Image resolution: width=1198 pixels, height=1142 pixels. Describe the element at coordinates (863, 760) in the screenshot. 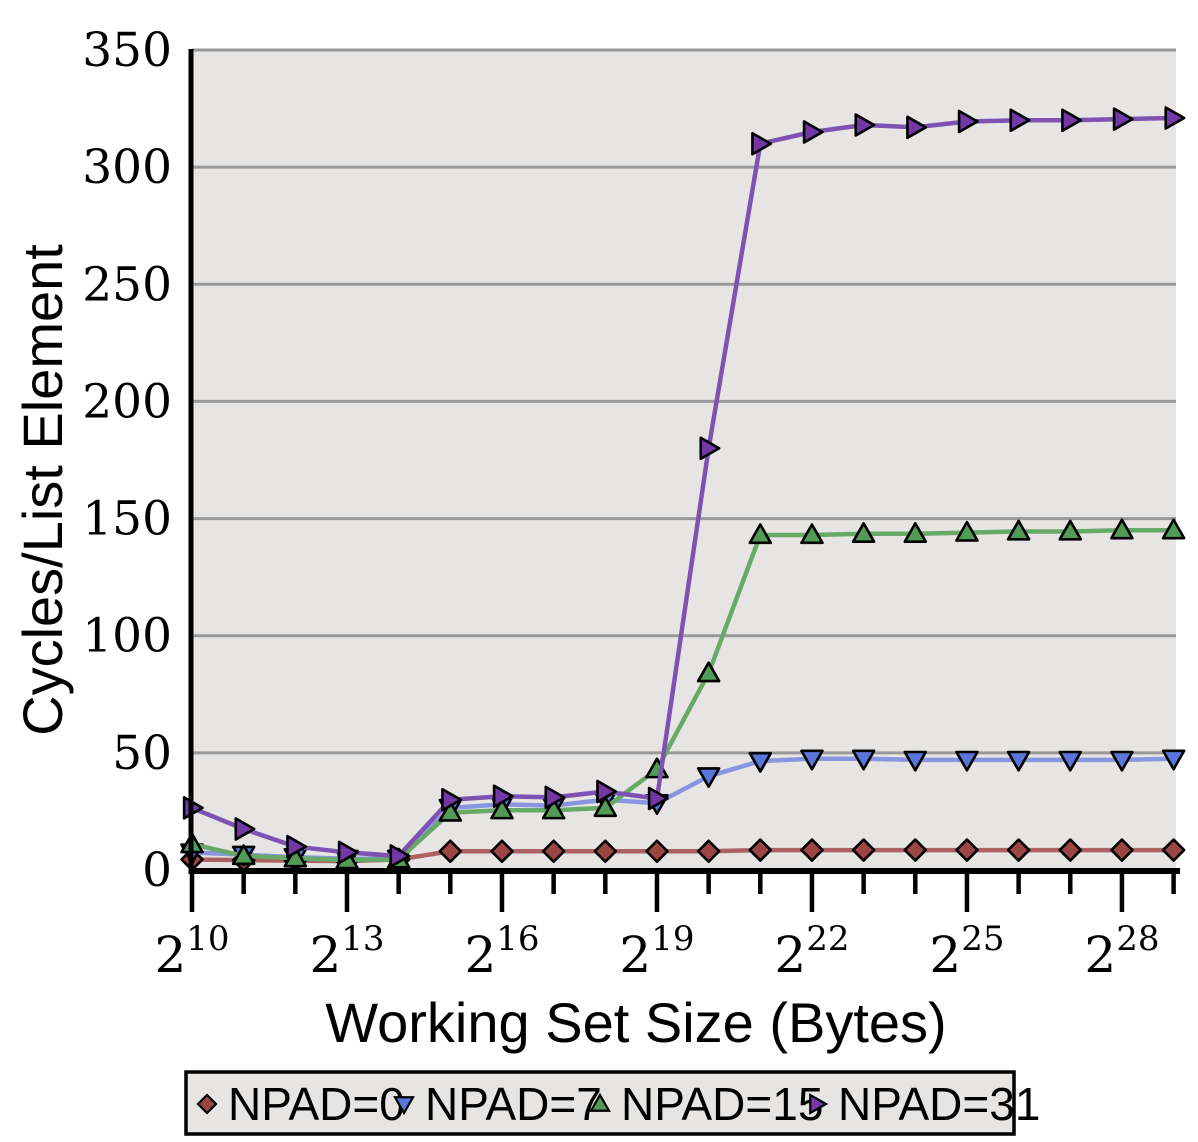

I see `marker-NPAD=7-2^23` at that location.